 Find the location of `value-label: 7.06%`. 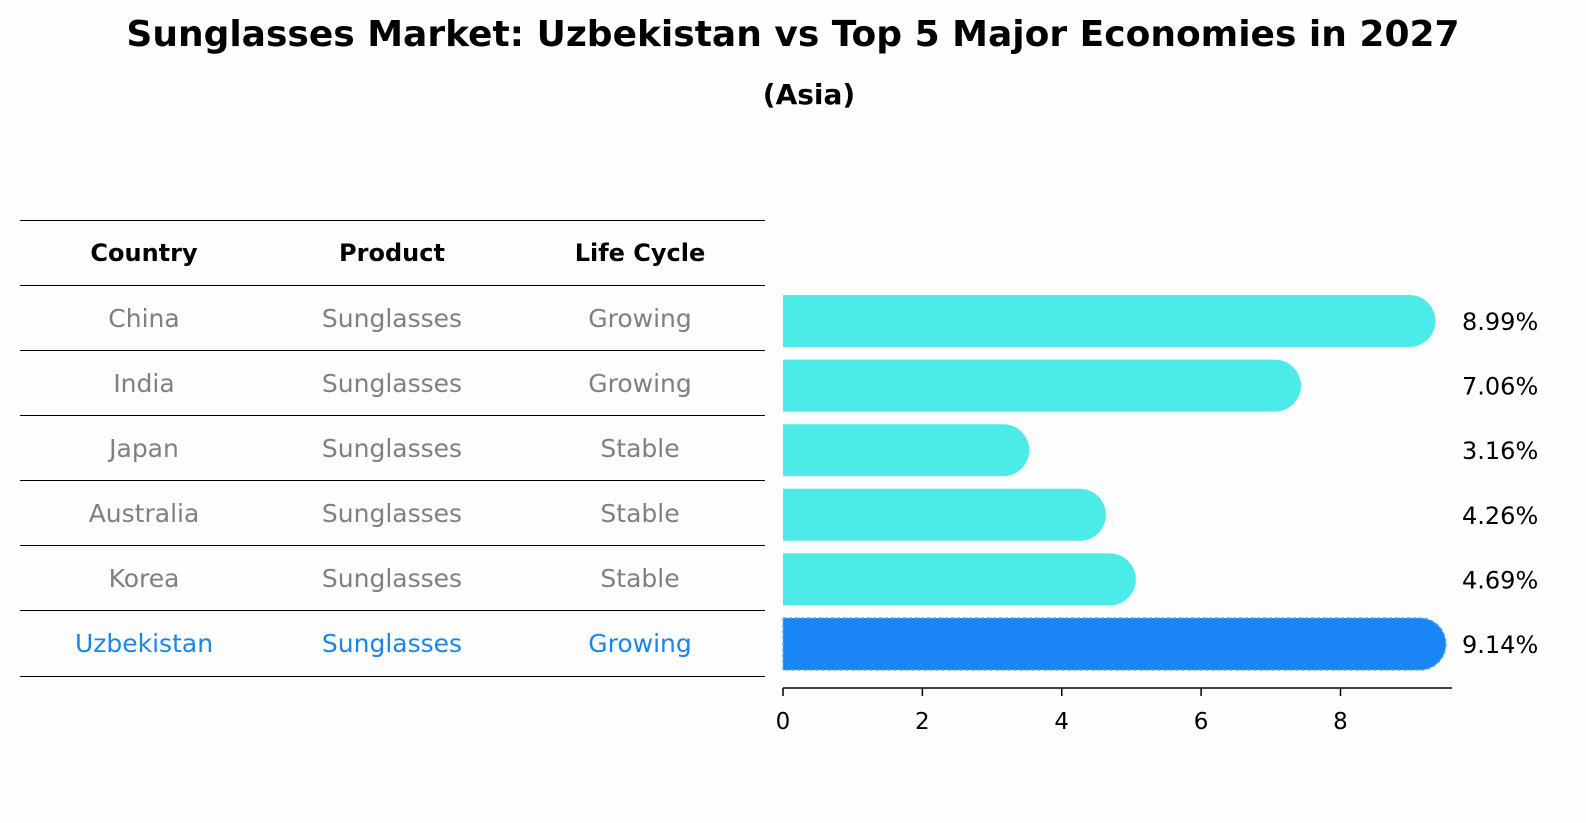

value-label: 7.06% is located at coordinates (1500, 387).